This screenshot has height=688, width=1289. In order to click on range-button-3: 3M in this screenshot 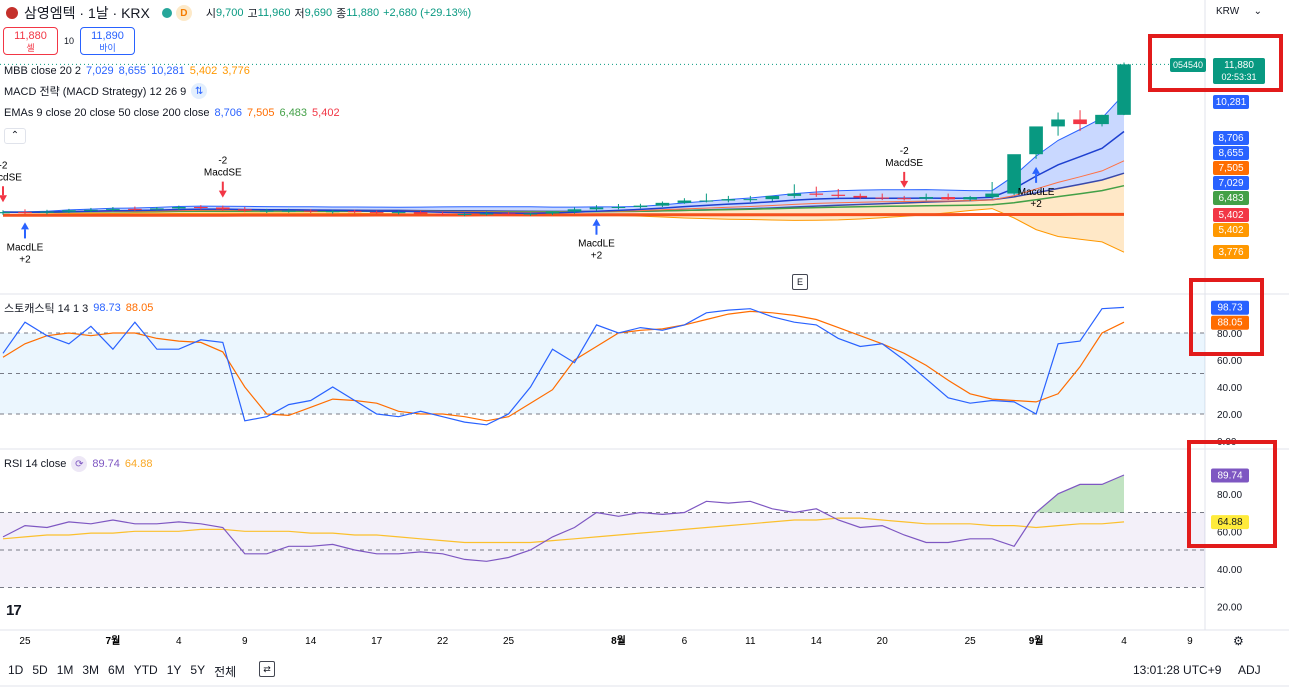, I will do `click(91, 670)`.